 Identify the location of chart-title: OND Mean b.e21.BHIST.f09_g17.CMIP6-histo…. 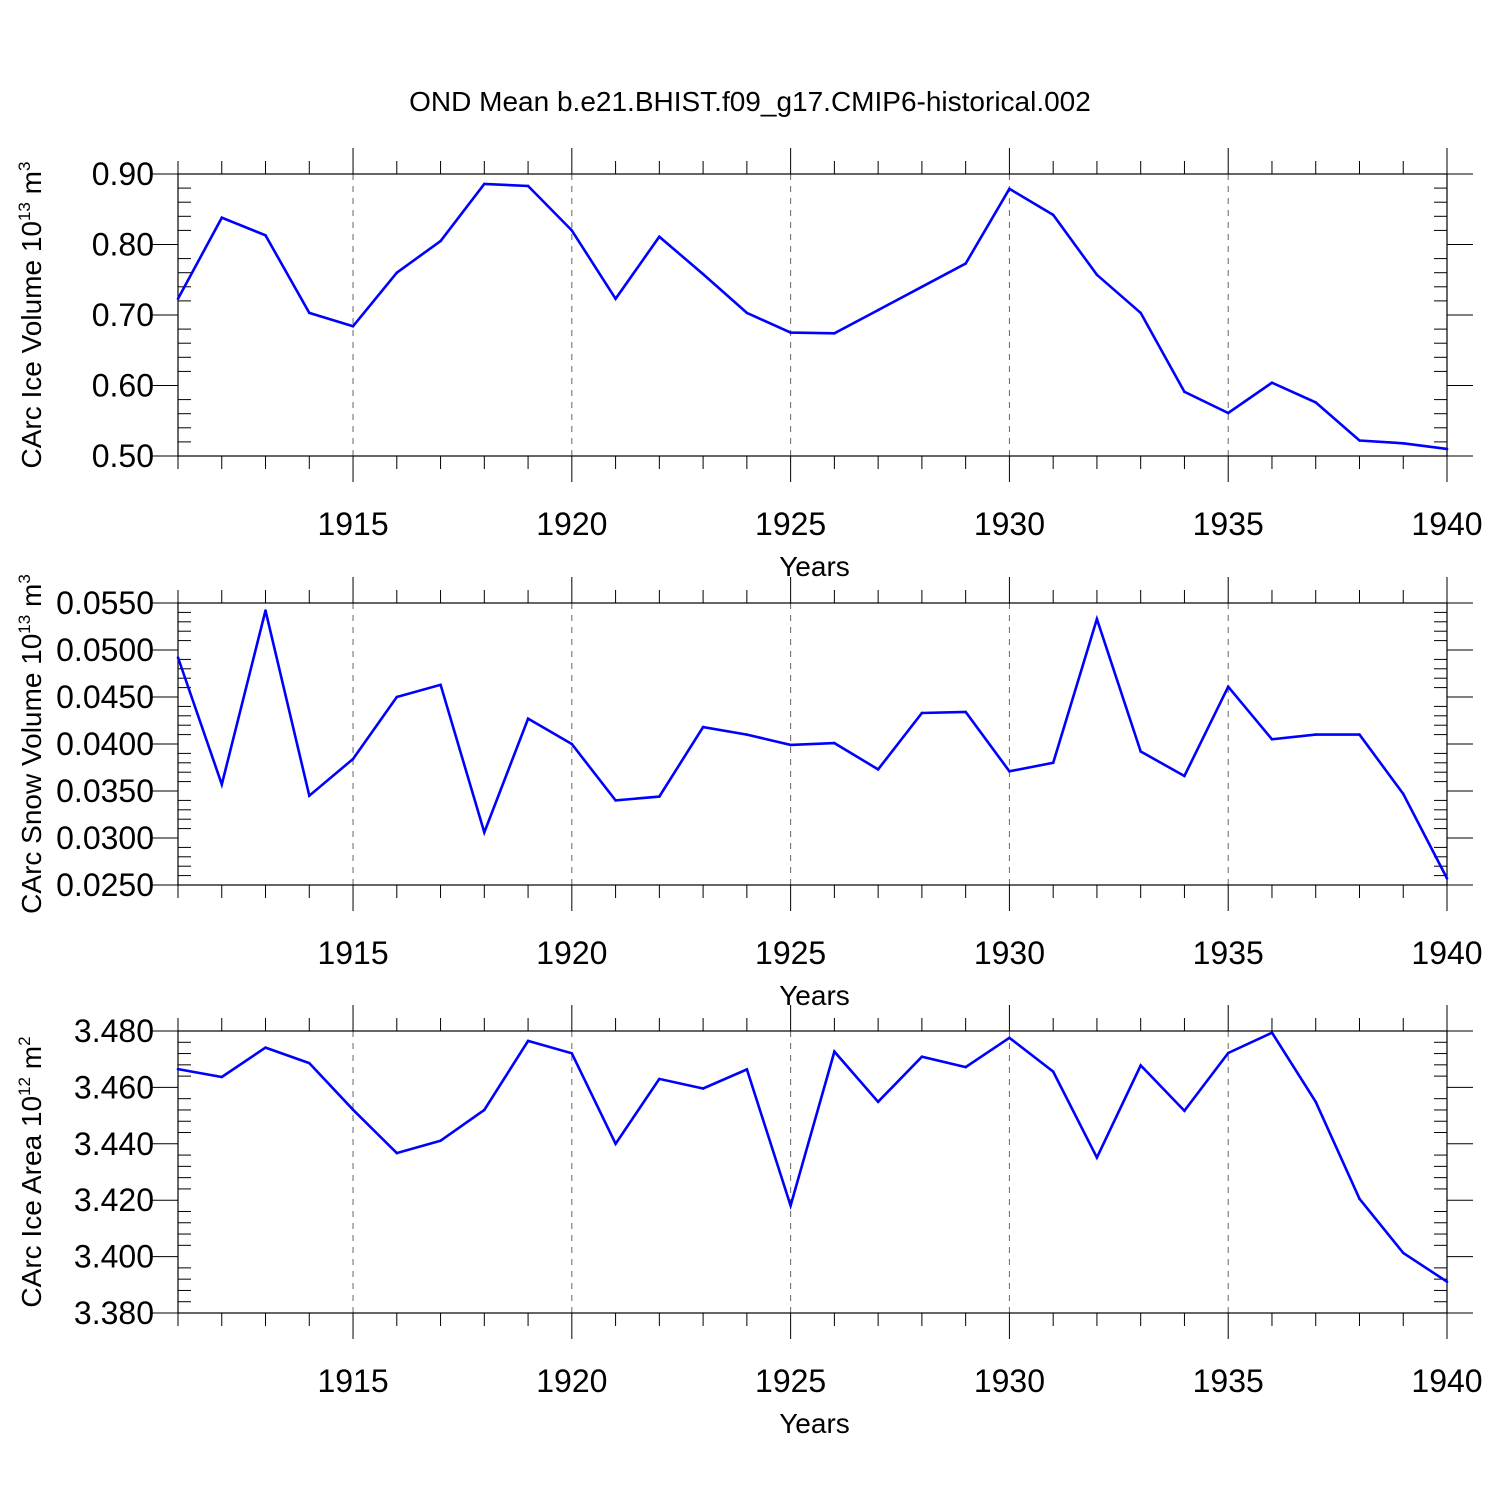
(750, 101).